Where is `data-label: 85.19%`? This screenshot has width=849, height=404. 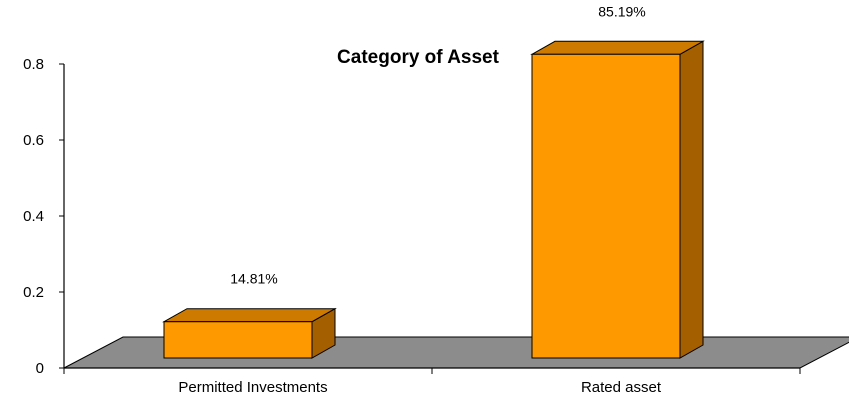 data-label: 85.19% is located at coordinates (621, 11).